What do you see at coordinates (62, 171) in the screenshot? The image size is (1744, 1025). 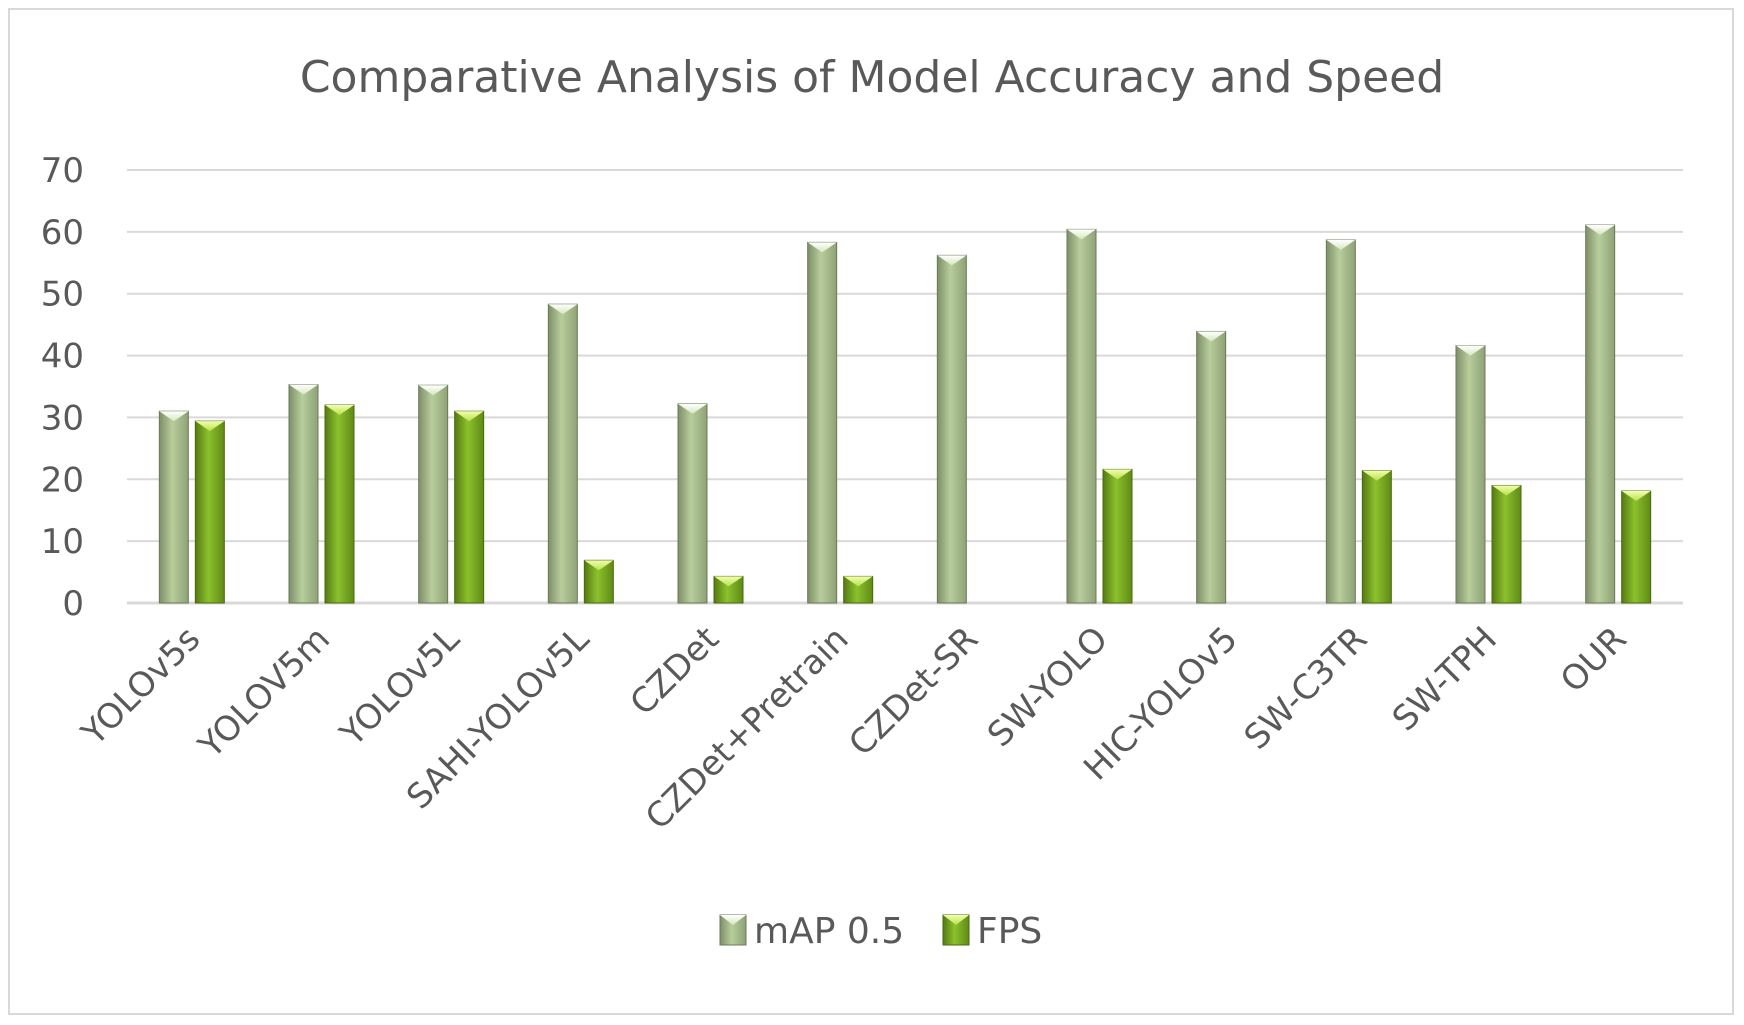 I see `y-tick-label: 70` at bounding box center [62, 171].